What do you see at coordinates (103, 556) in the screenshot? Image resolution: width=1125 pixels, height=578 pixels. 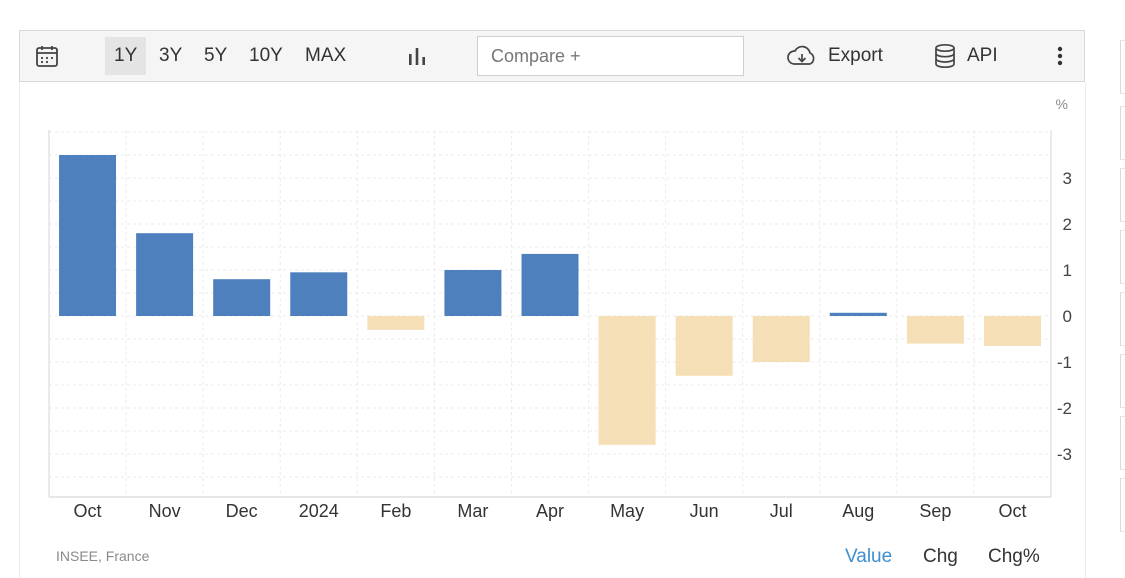 I see `data-source-label: INSEE, France` at bounding box center [103, 556].